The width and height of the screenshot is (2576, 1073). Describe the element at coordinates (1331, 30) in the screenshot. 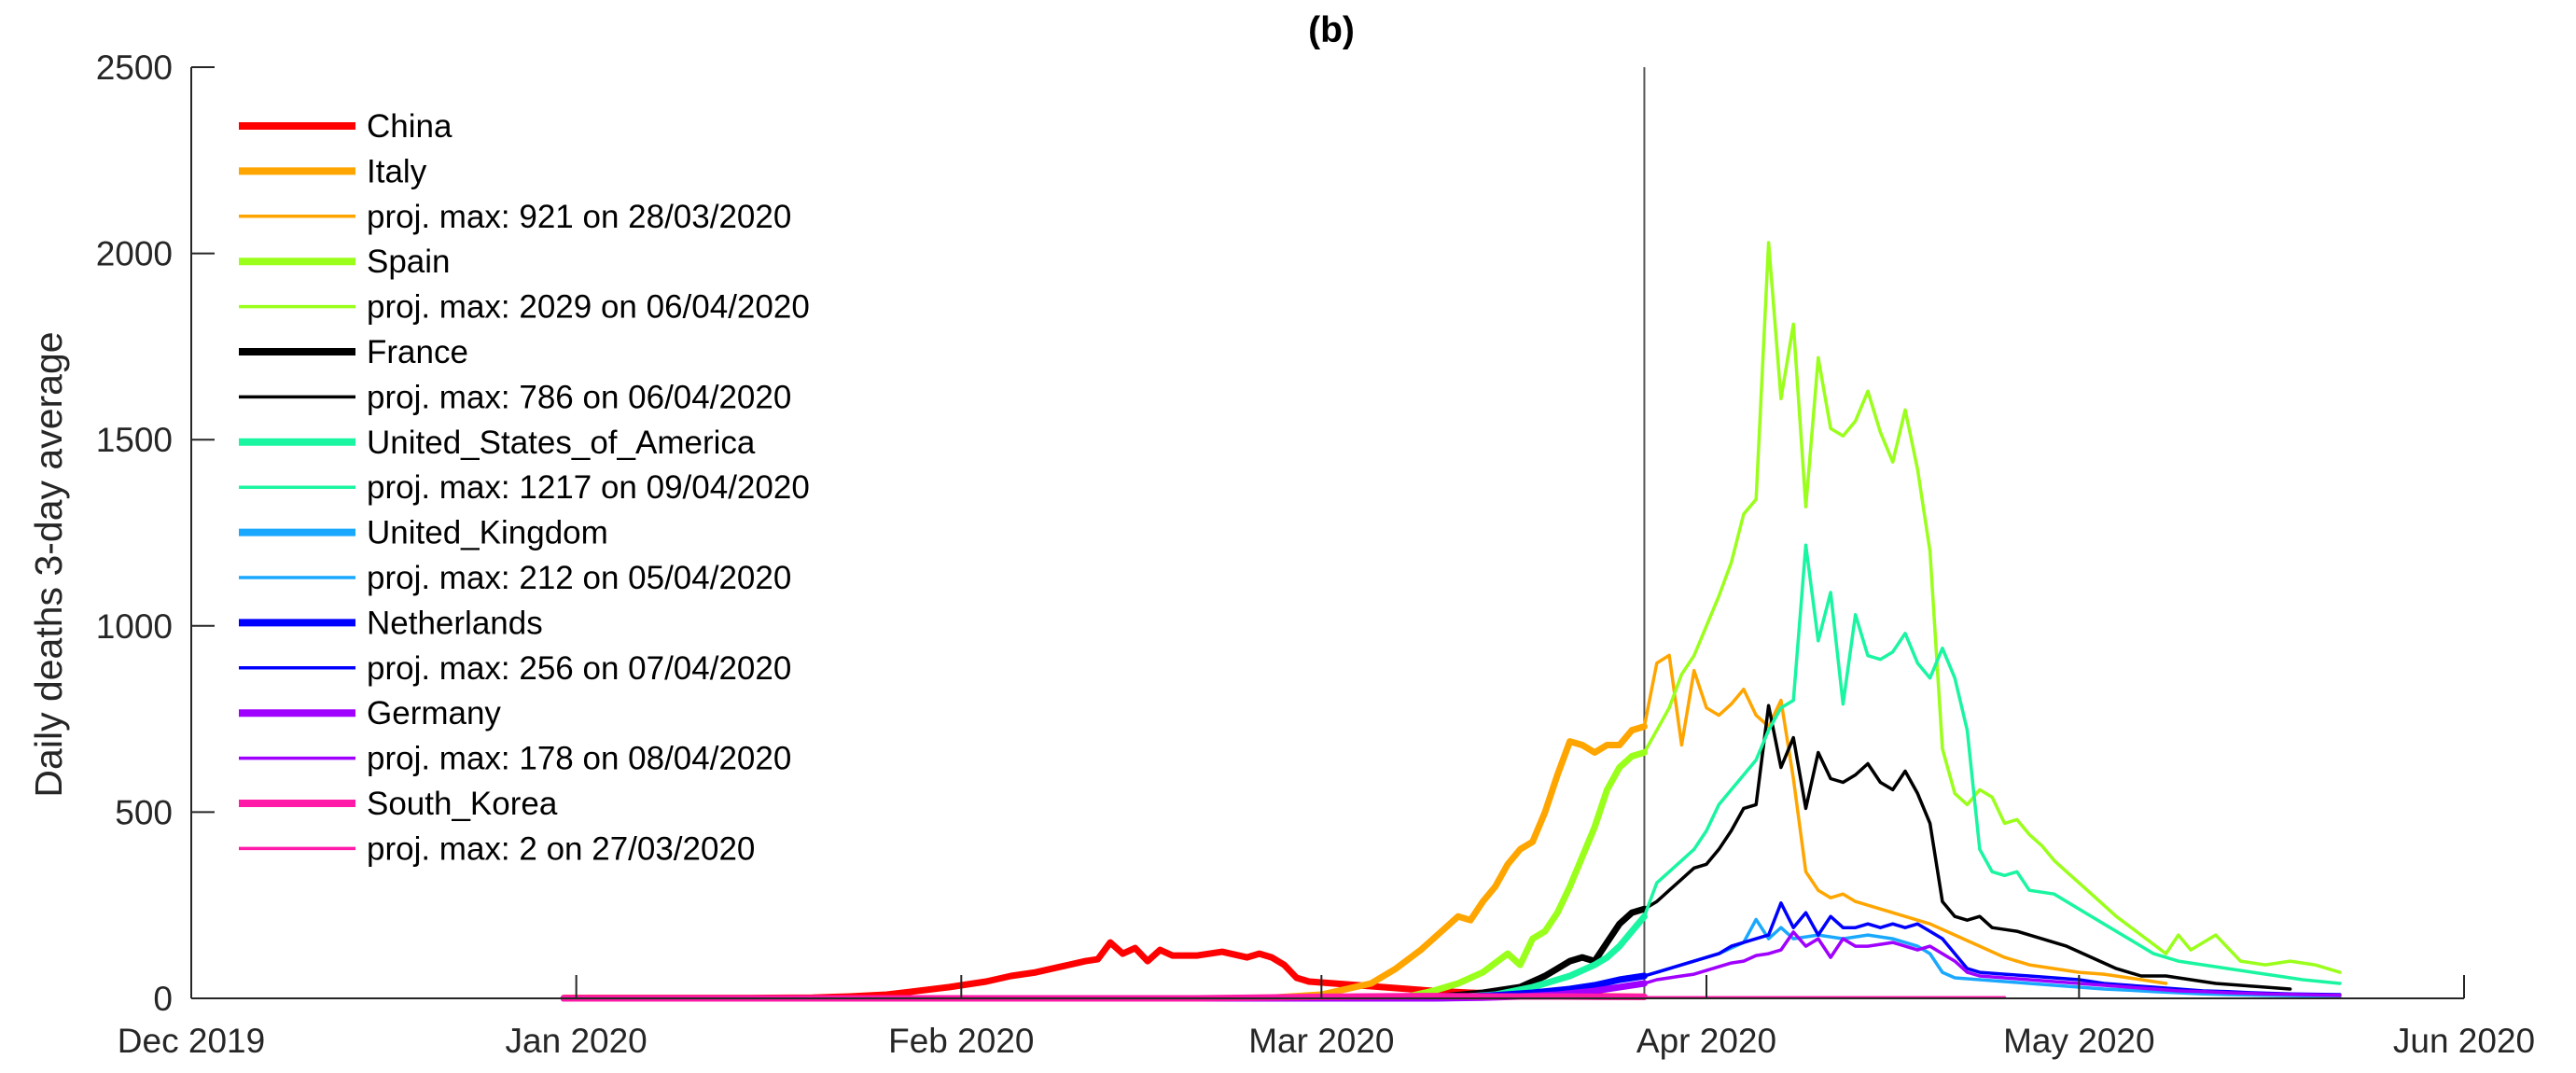

I see `chart-title: (b)` at that location.